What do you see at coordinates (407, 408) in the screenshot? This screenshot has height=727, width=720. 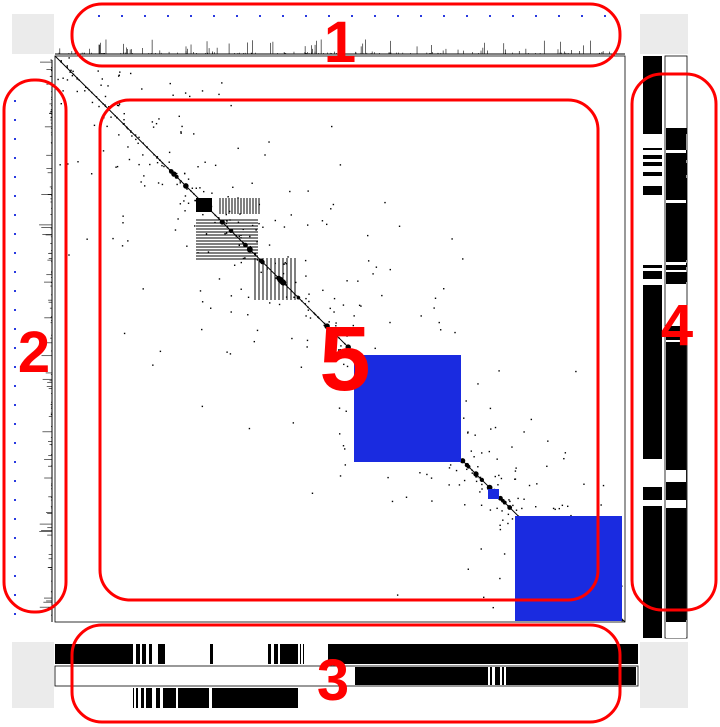 I see `highlight-block-large` at bounding box center [407, 408].